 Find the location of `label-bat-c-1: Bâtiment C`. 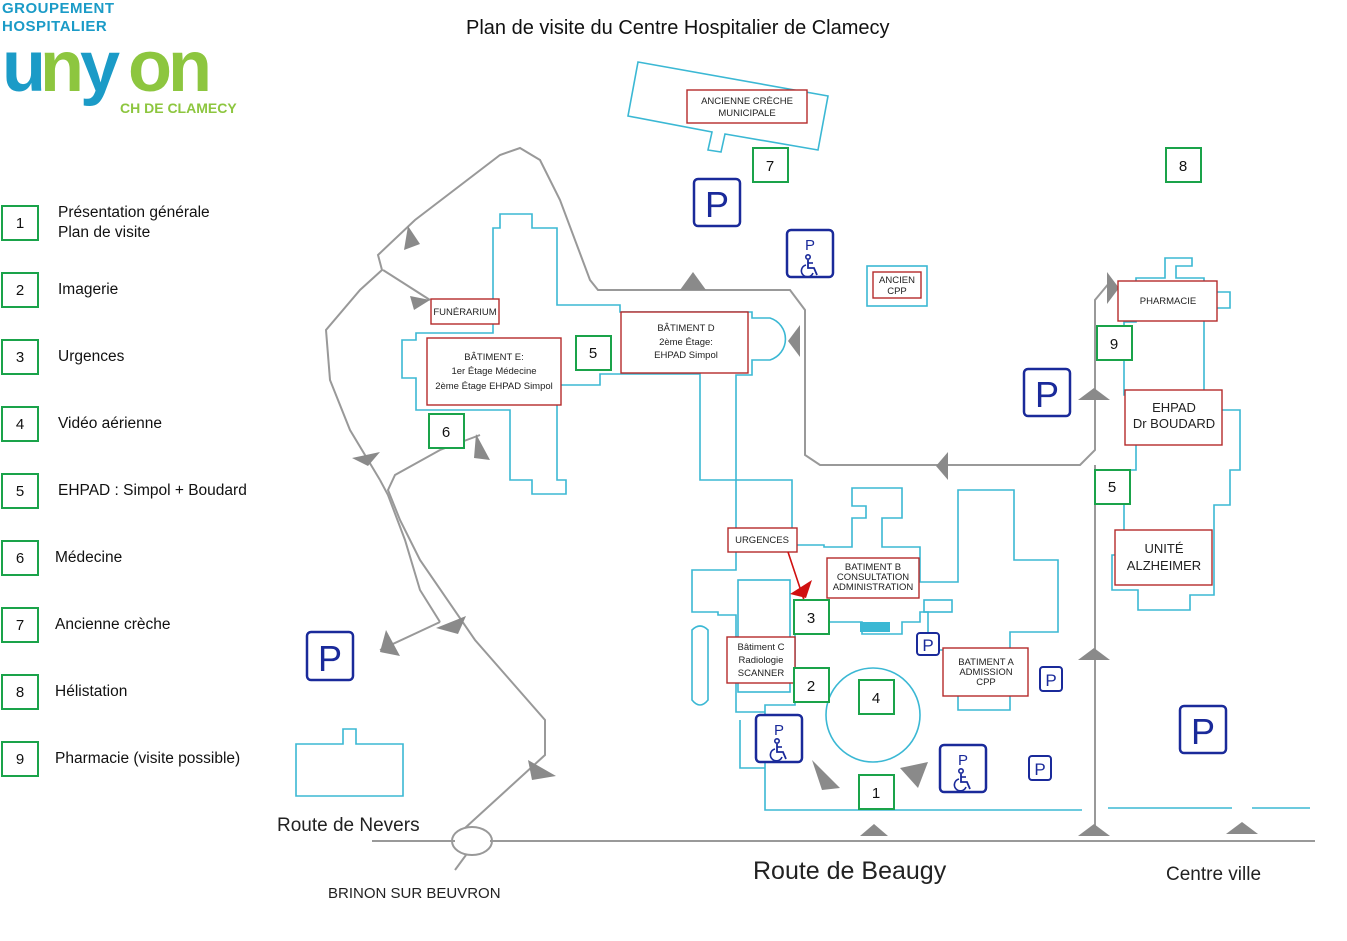

label-bat-c-1: Bâtiment C is located at coordinates (761, 647).